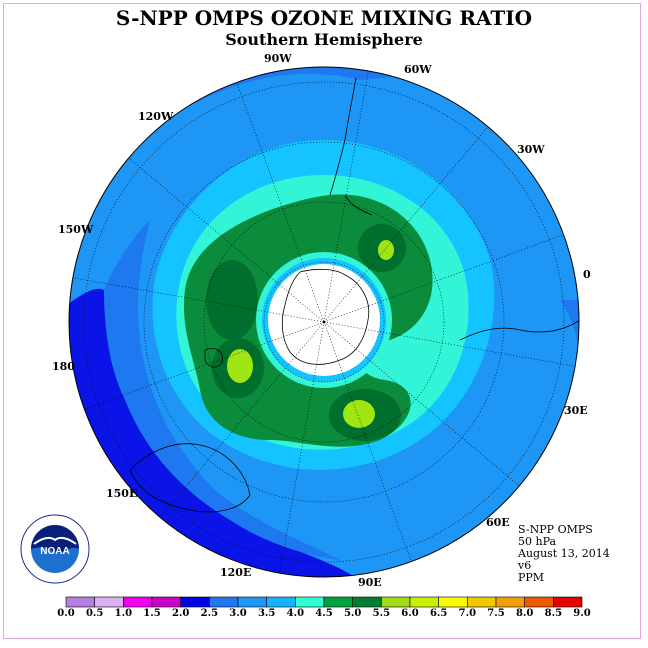  Describe the element at coordinates (266, 613) in the screenshot. I see `colorbar-tick-label: 3.5` at that location.